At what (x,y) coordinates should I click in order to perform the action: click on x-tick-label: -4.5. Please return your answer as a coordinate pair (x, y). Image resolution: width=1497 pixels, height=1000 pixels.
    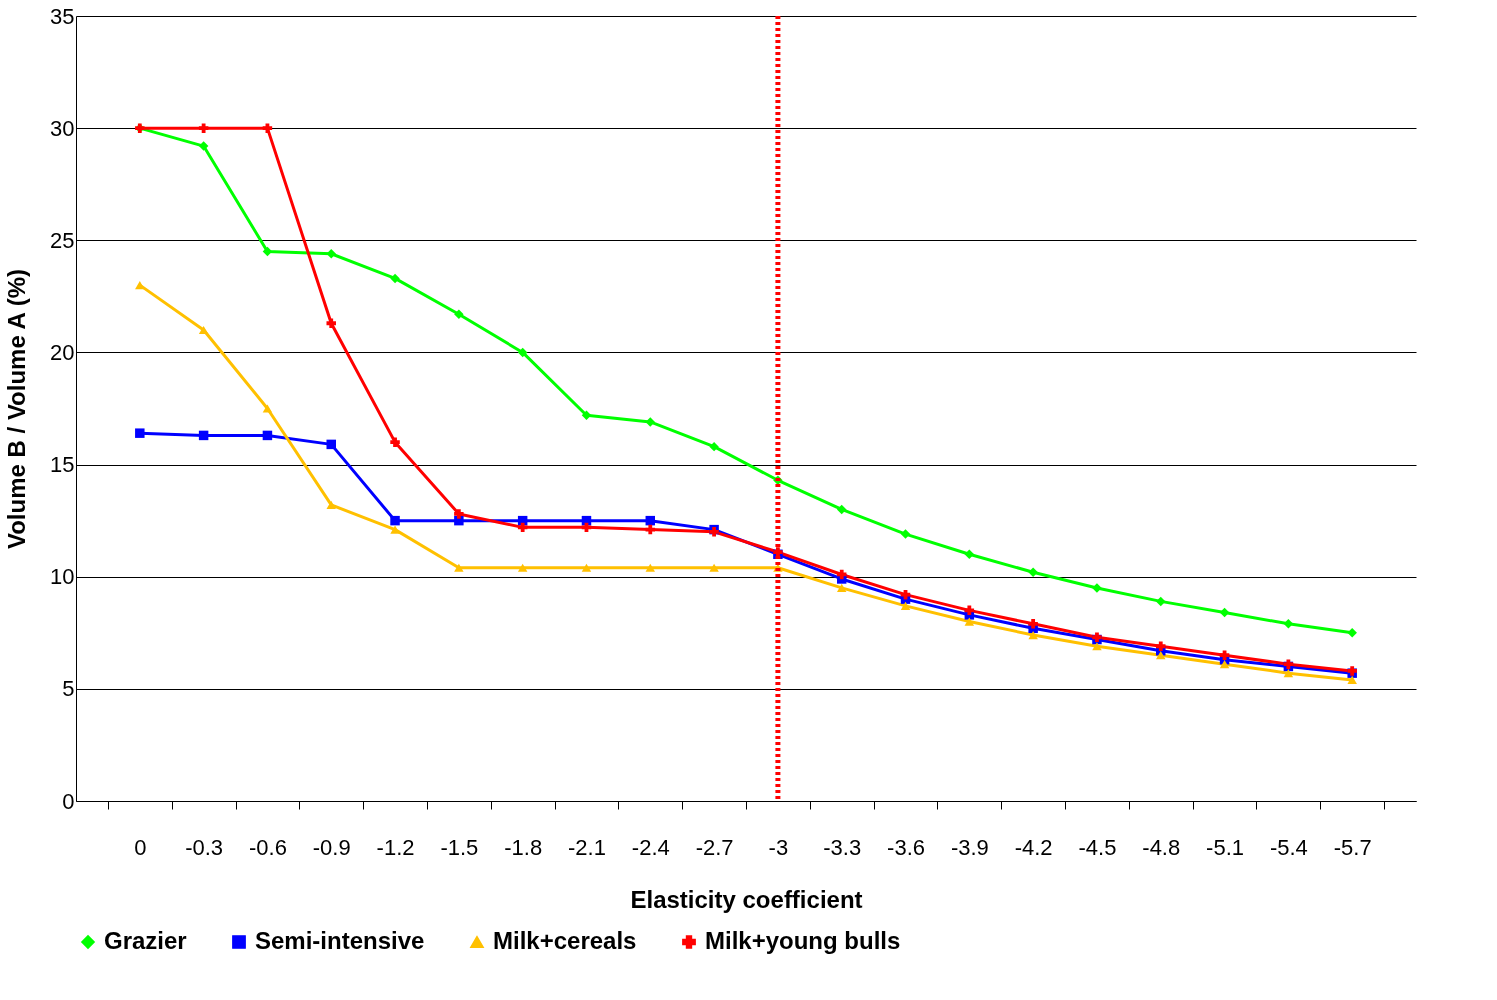
    Looking at the image, I should click on (1097, 847).